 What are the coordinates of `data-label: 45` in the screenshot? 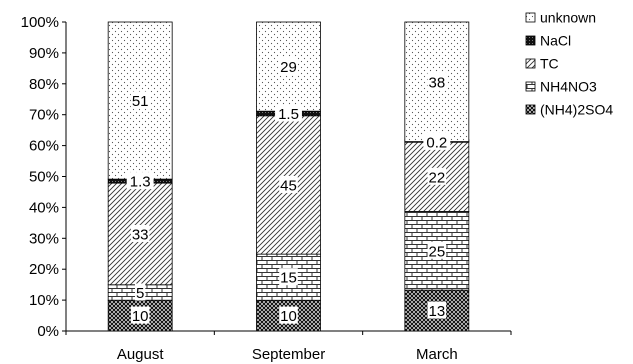 It's located at (288, 185).